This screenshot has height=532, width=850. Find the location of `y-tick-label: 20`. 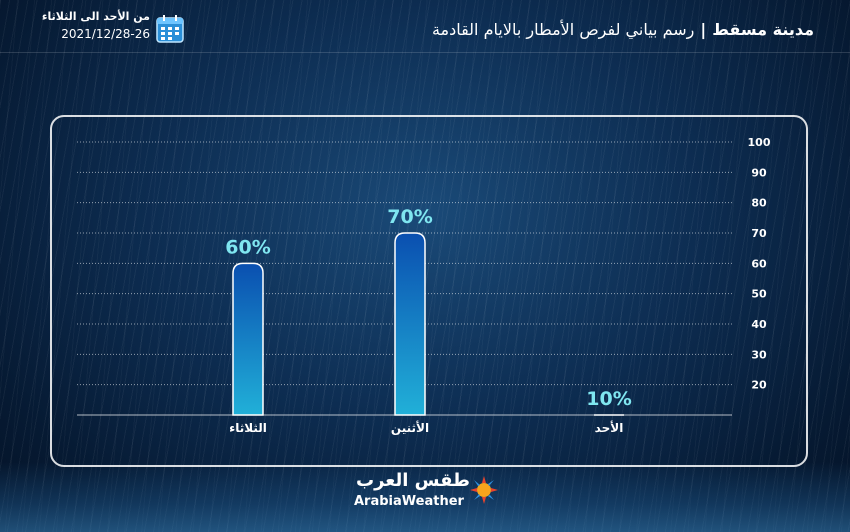

y-tick-label: 20 is located at coordinates (759, 385).